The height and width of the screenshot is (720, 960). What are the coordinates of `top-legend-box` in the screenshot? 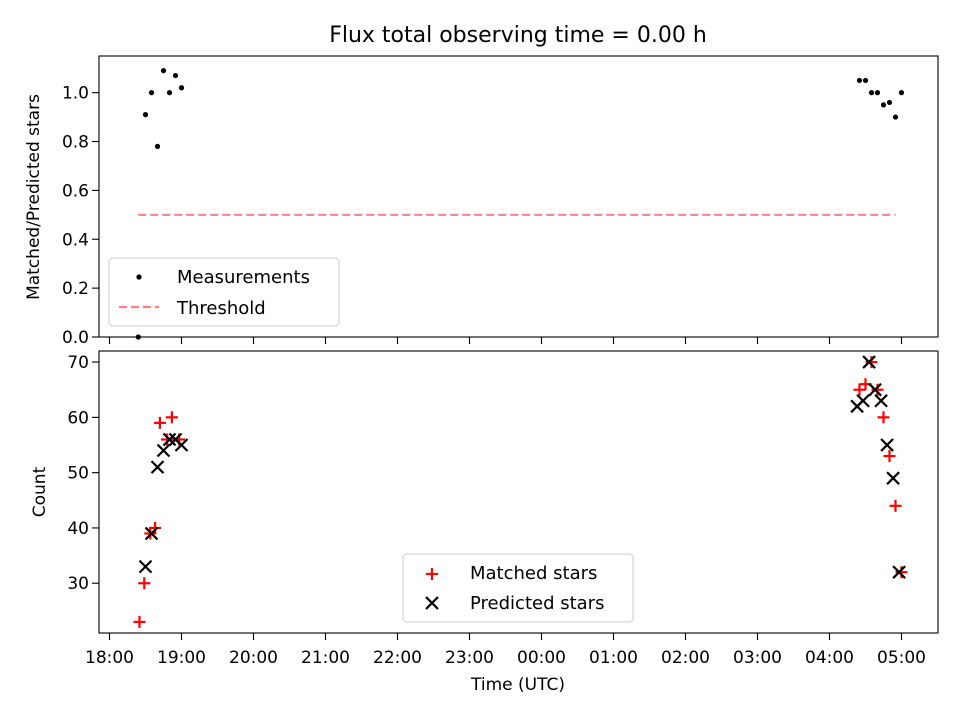 It's located at (224, 292).